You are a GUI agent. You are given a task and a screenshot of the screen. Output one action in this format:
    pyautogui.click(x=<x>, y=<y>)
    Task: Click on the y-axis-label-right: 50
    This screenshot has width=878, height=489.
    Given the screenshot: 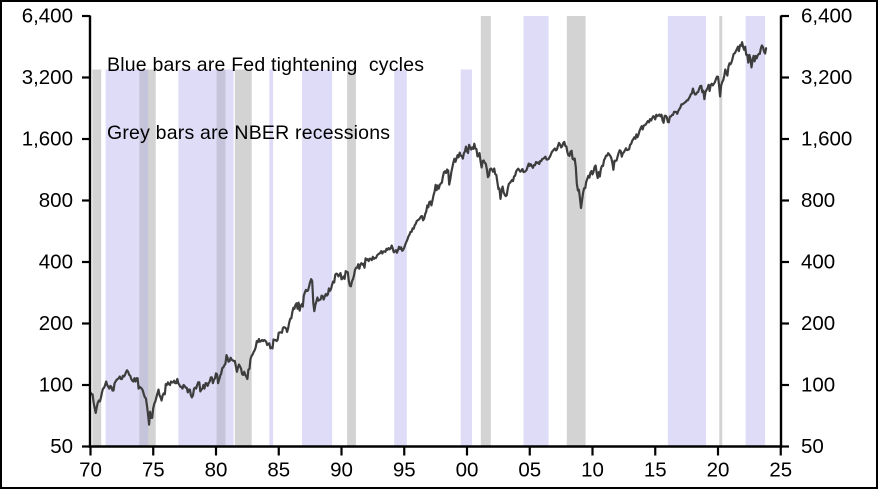 What is the action you would take?
    pyautogui.click(x=812, y=446)
    